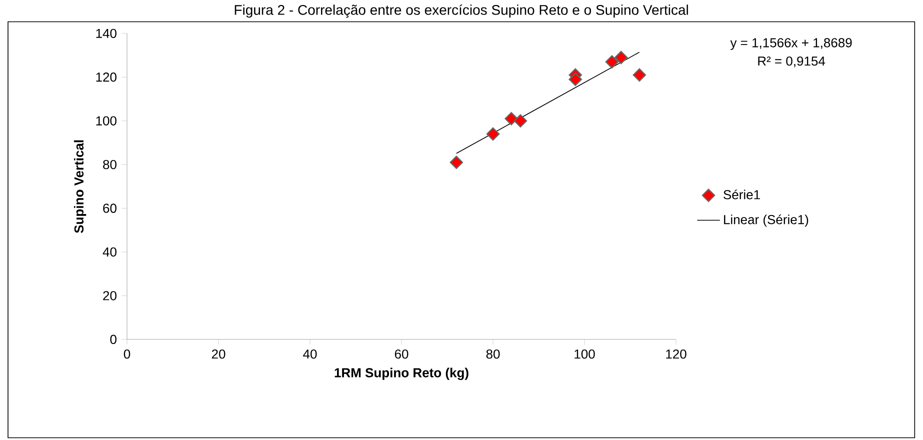 The height and width of the screenshot is (440, 923). I want to click on x-tick-label: 60, so click(401, 353).